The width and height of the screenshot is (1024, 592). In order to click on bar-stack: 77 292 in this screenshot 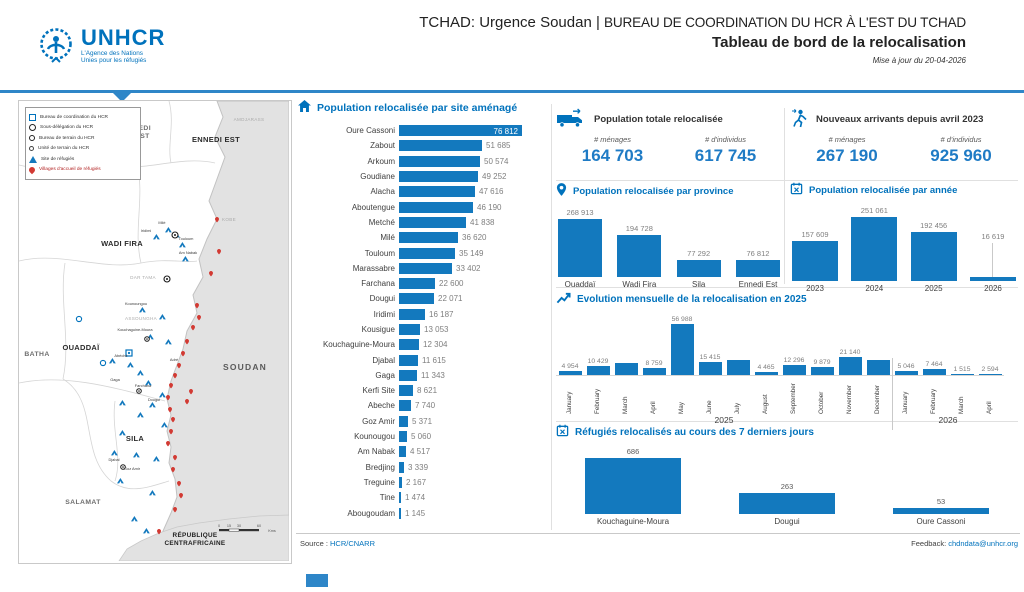, I will do `click(698, 241)`.